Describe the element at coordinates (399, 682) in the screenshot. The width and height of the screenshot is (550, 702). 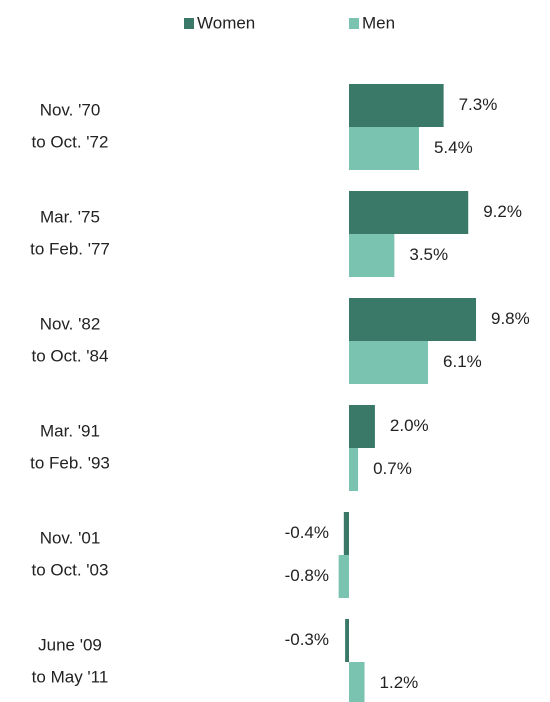
I see `value-label: 1.2%` at that location.